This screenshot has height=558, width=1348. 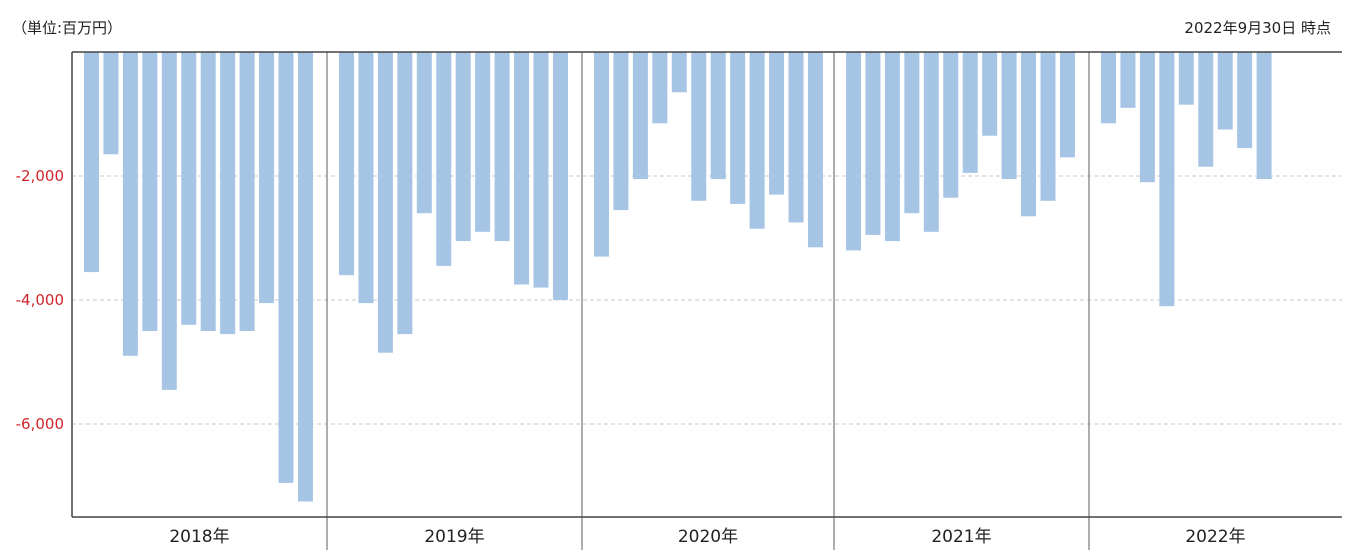 I want to click on x-tick-label: 2019年, so click(x=454, y=537).